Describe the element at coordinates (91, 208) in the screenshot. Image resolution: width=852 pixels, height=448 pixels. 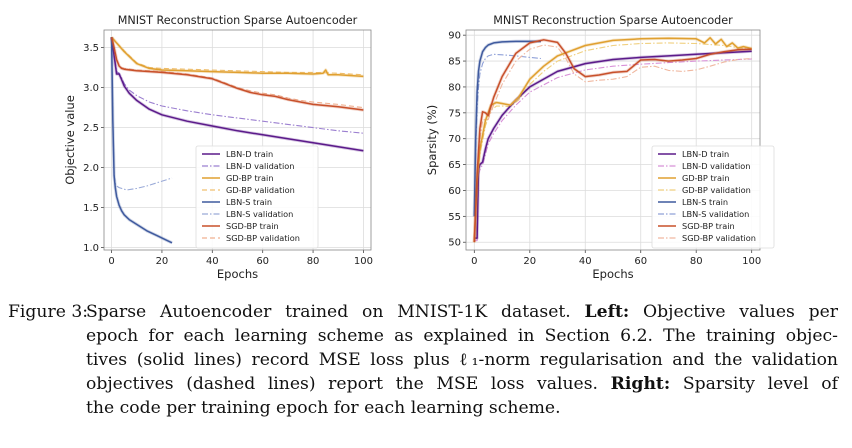
I see `y-tick-label: 1.5` at that location.